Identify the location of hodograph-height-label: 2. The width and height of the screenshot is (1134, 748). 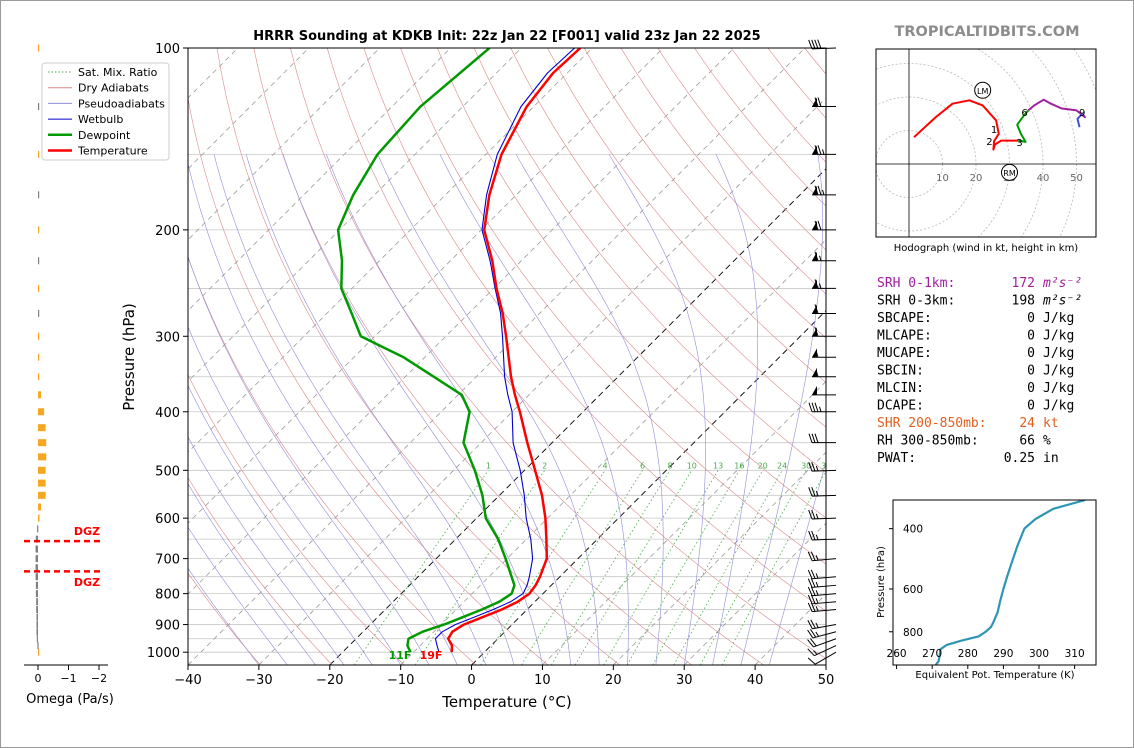
(989, 142).